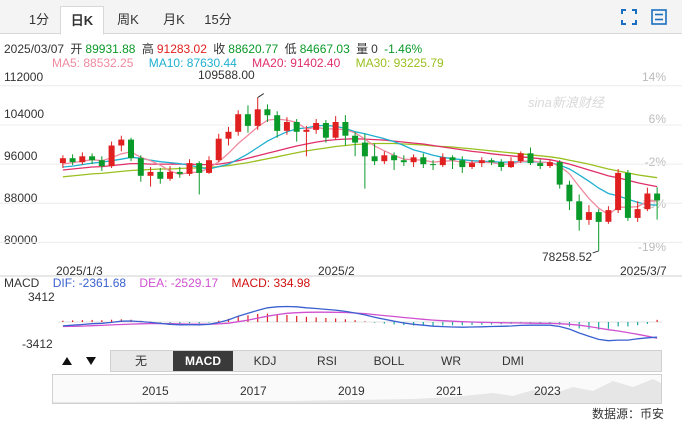 The height and width of the screenshot is (422, 682). What do you see at coordinates (336, 271) in the screenshot?
I see `date-mid: 2025/2` at bounding box center [336, 271].